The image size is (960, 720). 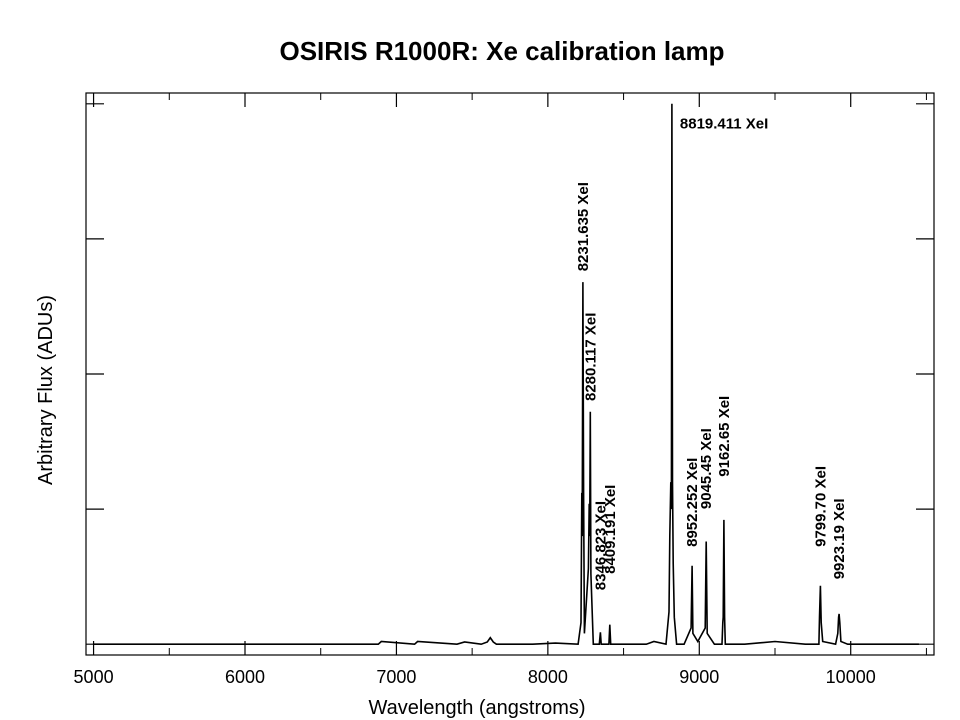 What do you see at coordinates (820, 506) in the screenshot?
I see `line-annotation-8: 9799.70 XeI` at bounding box center [820, 506].